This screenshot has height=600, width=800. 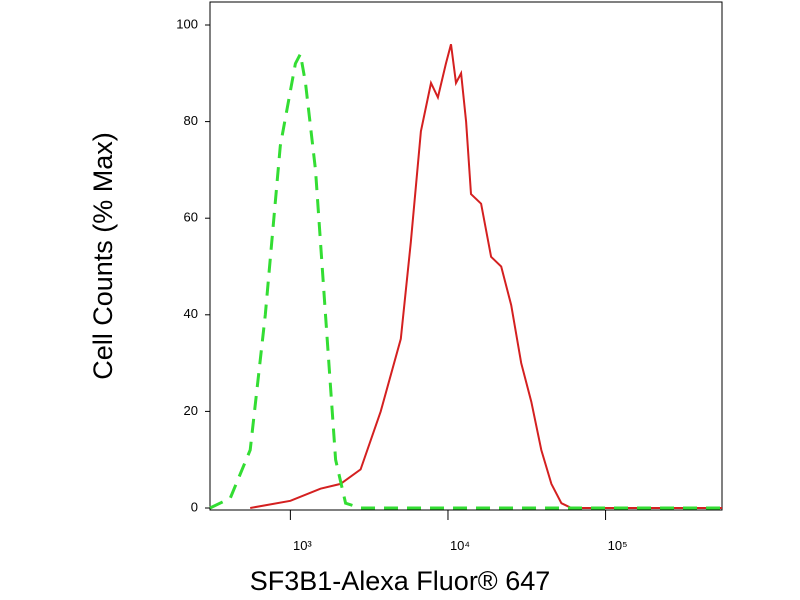 What do you see at coordinates (103, 256) in the screenshot?
I see `y-axis-label: Cell Counts (% Max)` at bounding box center [103, 256].